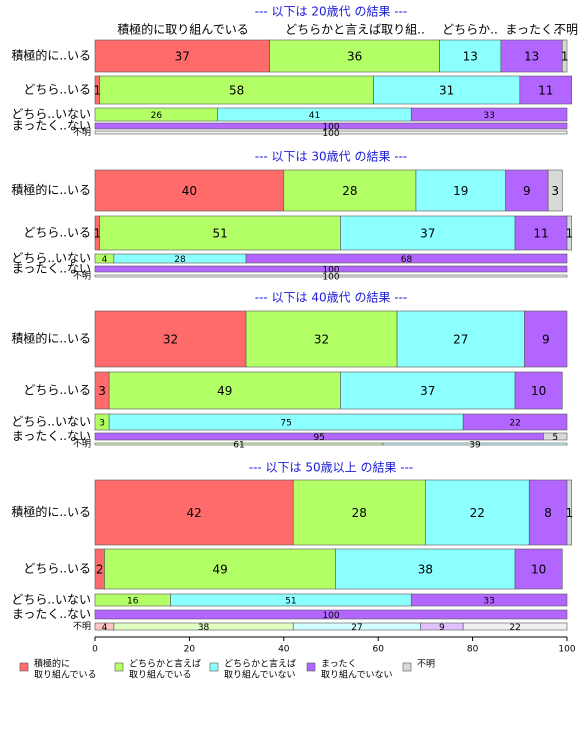  I want to click on value-label: 32, so click(170, 340).